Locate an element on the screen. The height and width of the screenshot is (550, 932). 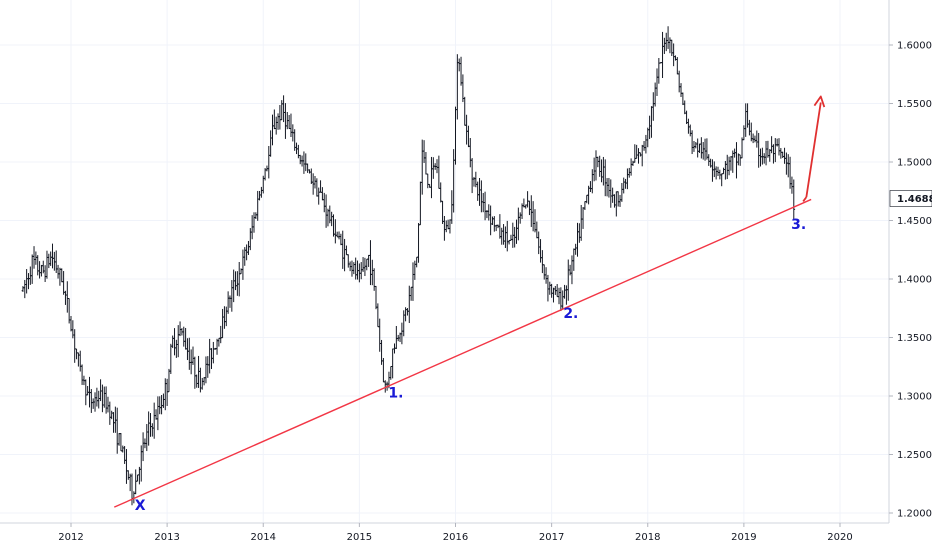
x-tick-label: 2016 is located at coordinates (455, 537).